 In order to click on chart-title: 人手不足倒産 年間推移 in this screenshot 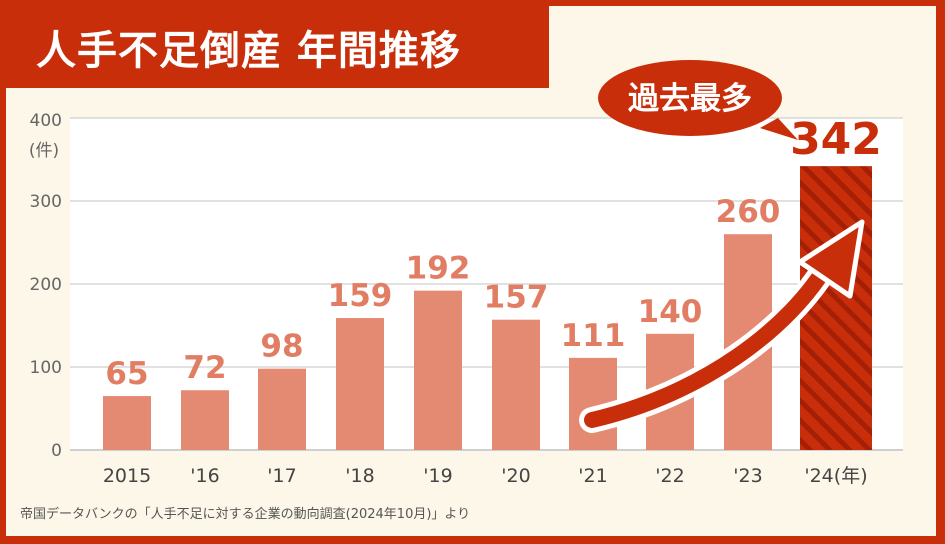, I will do `click(248, 51)`.